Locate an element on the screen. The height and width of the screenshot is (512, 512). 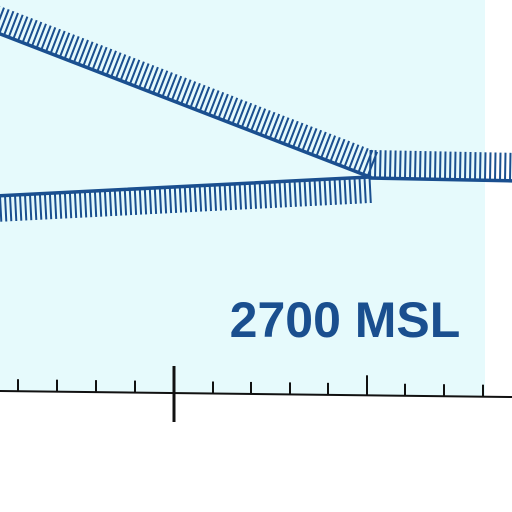
lower-boundary-left is located at coordinates (186, 198).